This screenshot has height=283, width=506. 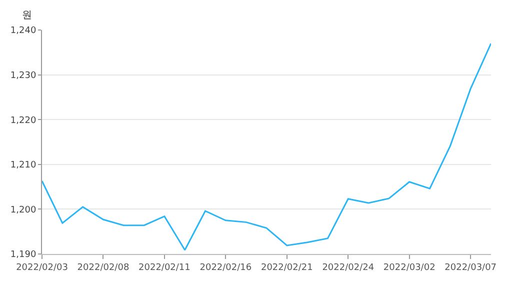 What do you see at coordinates (27, 15) in the screenshot?
I see `y-axis-title: 원` at bounding box center [27, 15].